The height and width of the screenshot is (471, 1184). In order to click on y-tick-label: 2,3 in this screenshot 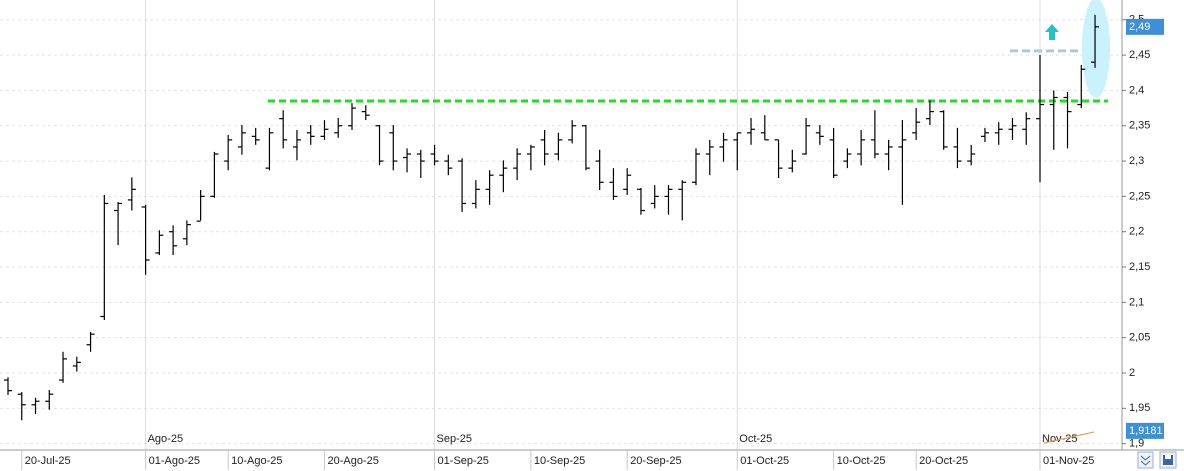, I will do `click(1136, 161)`.